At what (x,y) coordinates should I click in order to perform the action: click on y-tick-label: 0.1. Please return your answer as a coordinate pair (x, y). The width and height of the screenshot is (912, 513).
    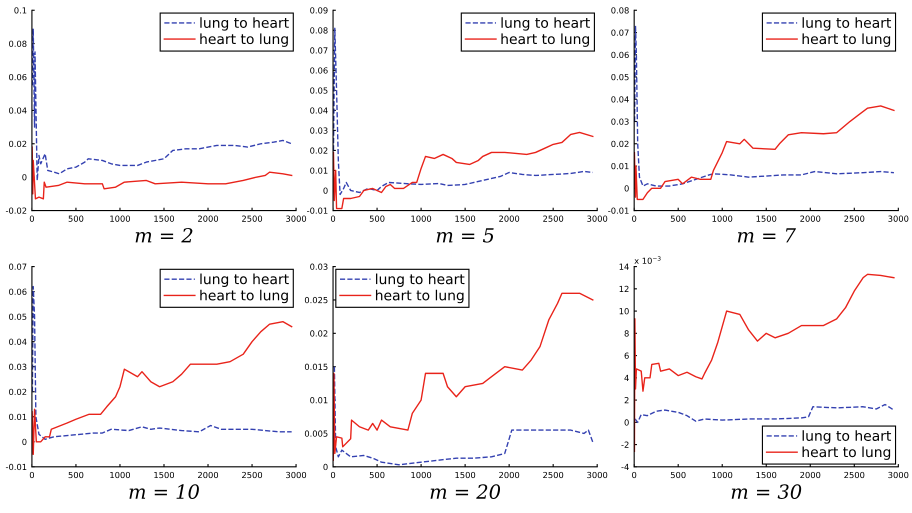
    Looking at the image, I should click on (20, 10).